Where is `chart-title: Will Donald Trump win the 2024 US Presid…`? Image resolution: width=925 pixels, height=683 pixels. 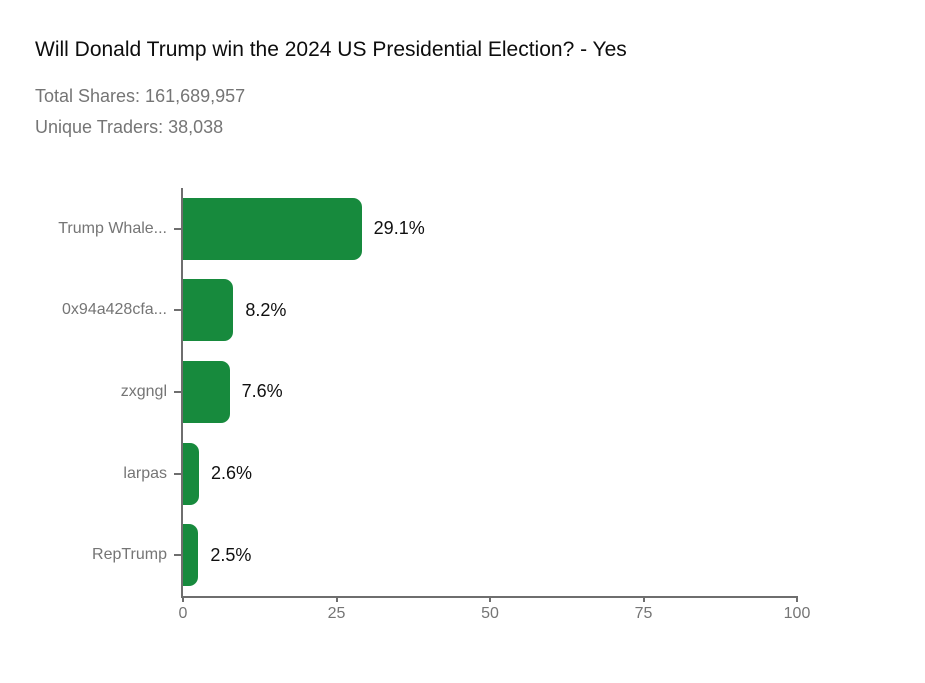
chart-title: Will Donald Trump win the 2024 US Presid… is located at coordinates (331, 49).